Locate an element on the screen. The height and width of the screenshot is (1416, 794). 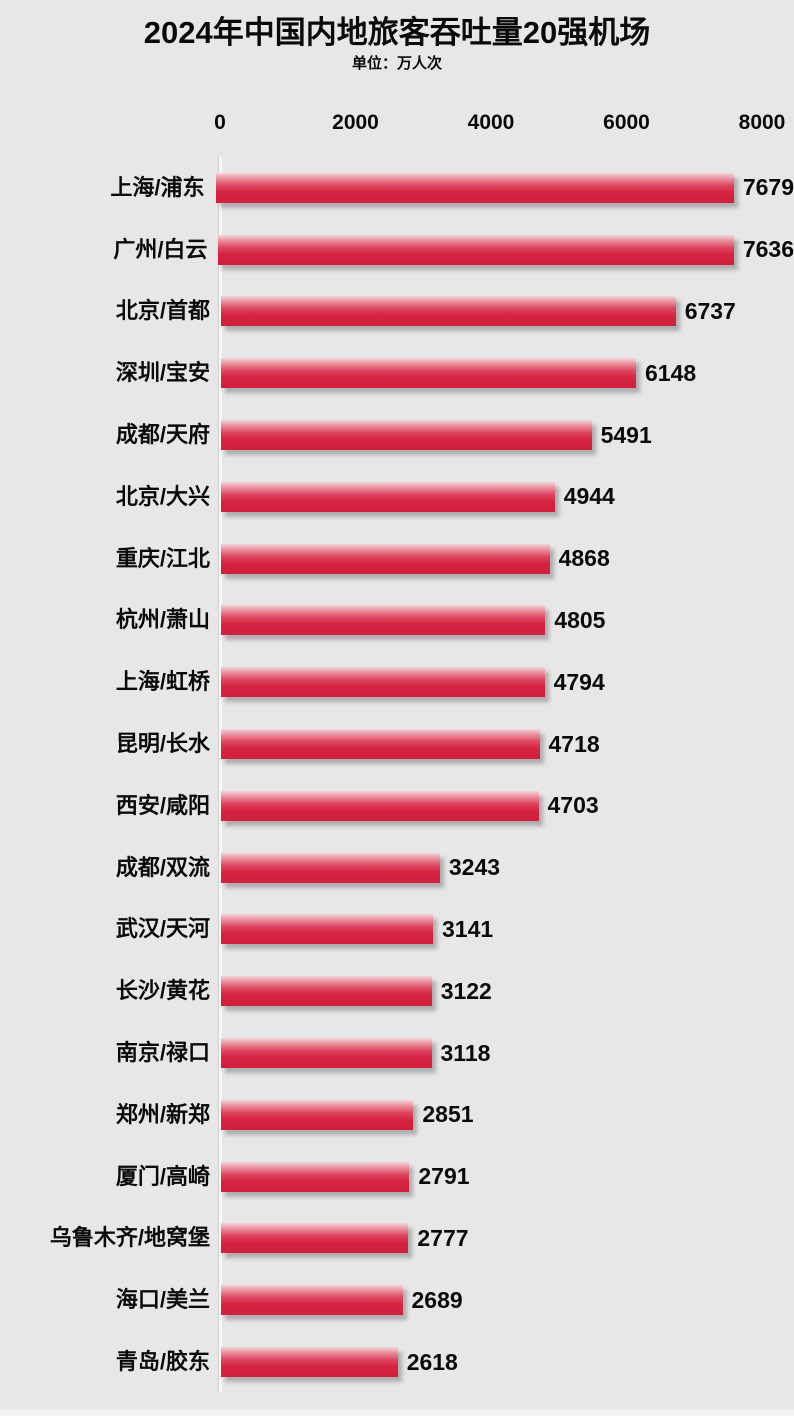
bar-row: 青岛/胶东 2618 is located at coordinates (397, 1362).